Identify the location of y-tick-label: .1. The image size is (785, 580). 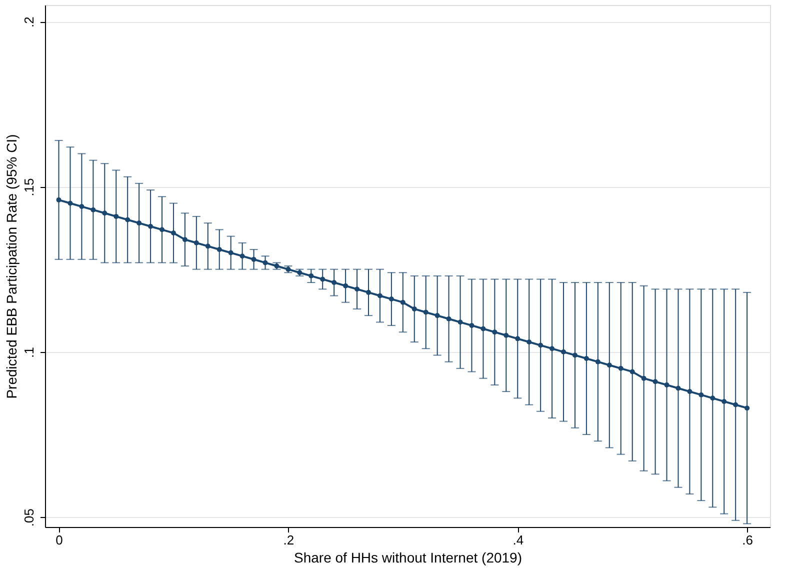
(29, 352).